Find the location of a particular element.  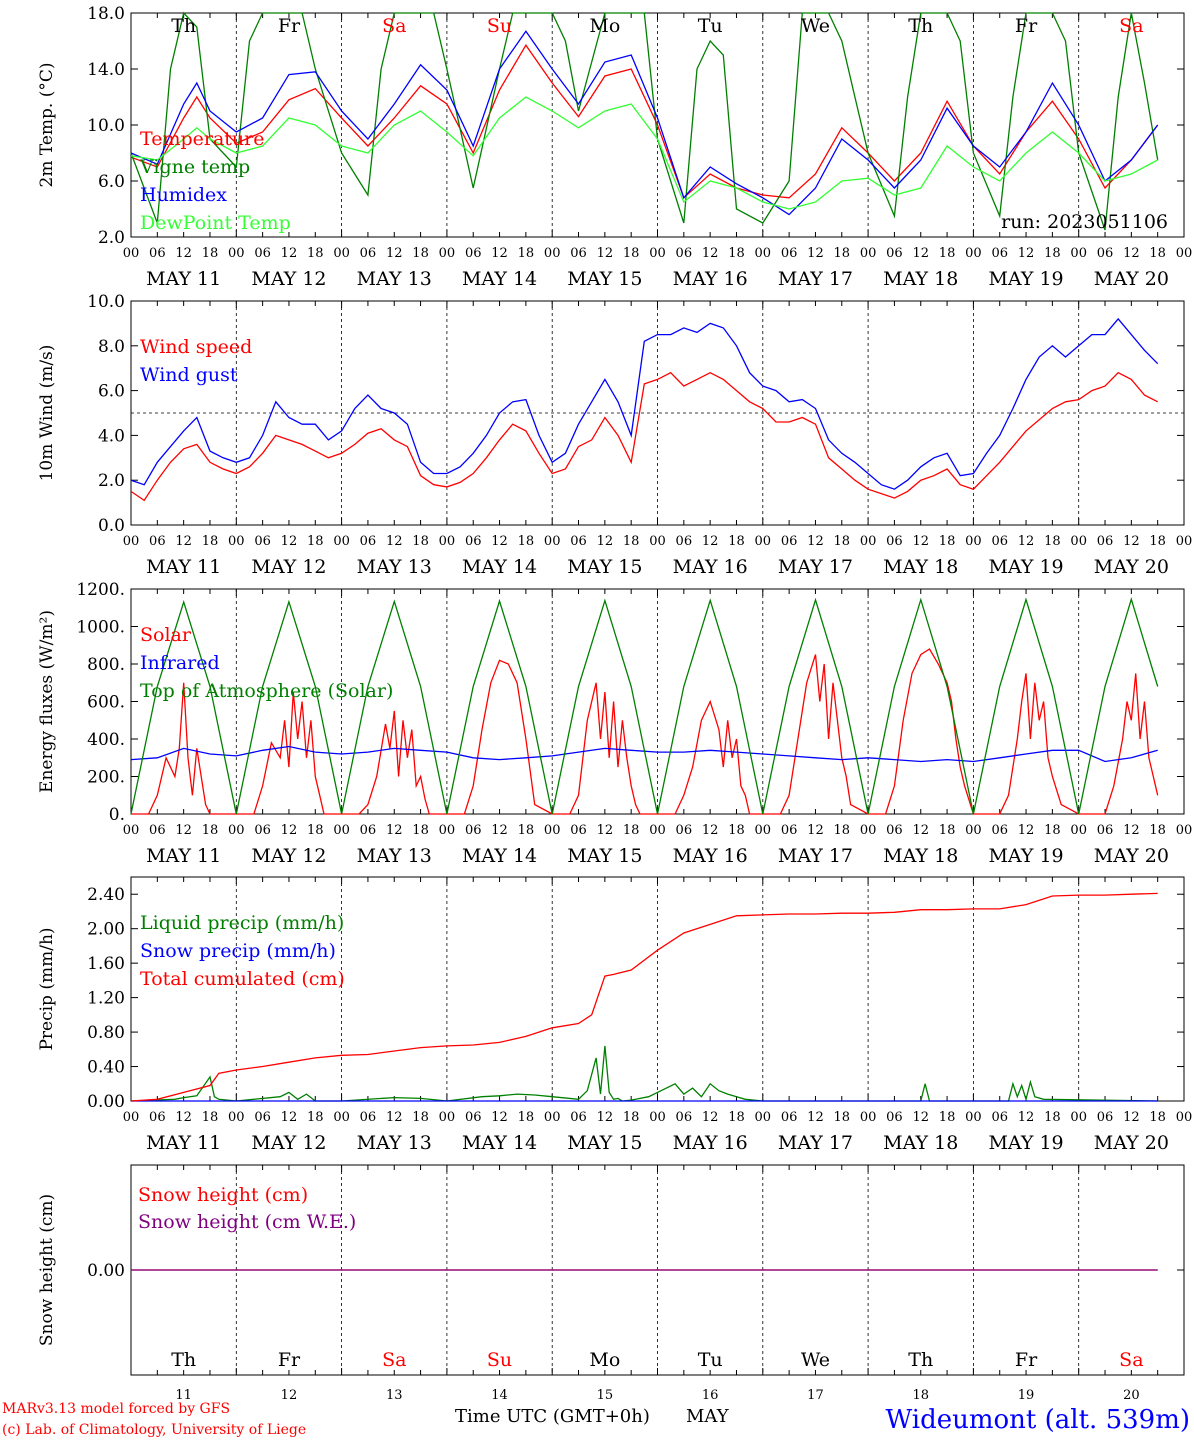

series-dewpoint-temp is located at coordinates (644, 153).